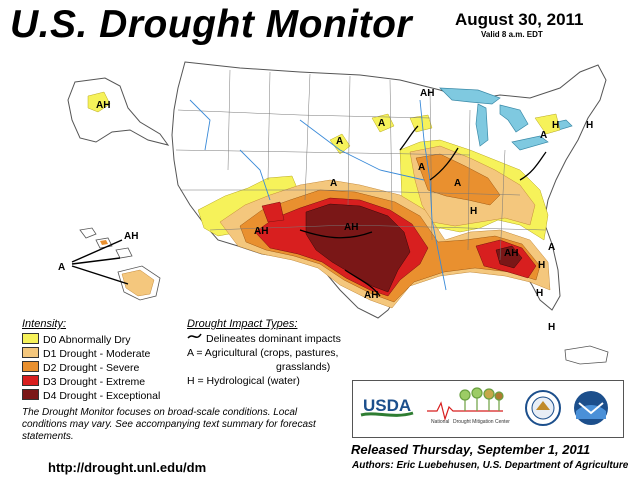 This screenshot has height=480, width=632. I want to click on impact-lines, so click(423, 211).